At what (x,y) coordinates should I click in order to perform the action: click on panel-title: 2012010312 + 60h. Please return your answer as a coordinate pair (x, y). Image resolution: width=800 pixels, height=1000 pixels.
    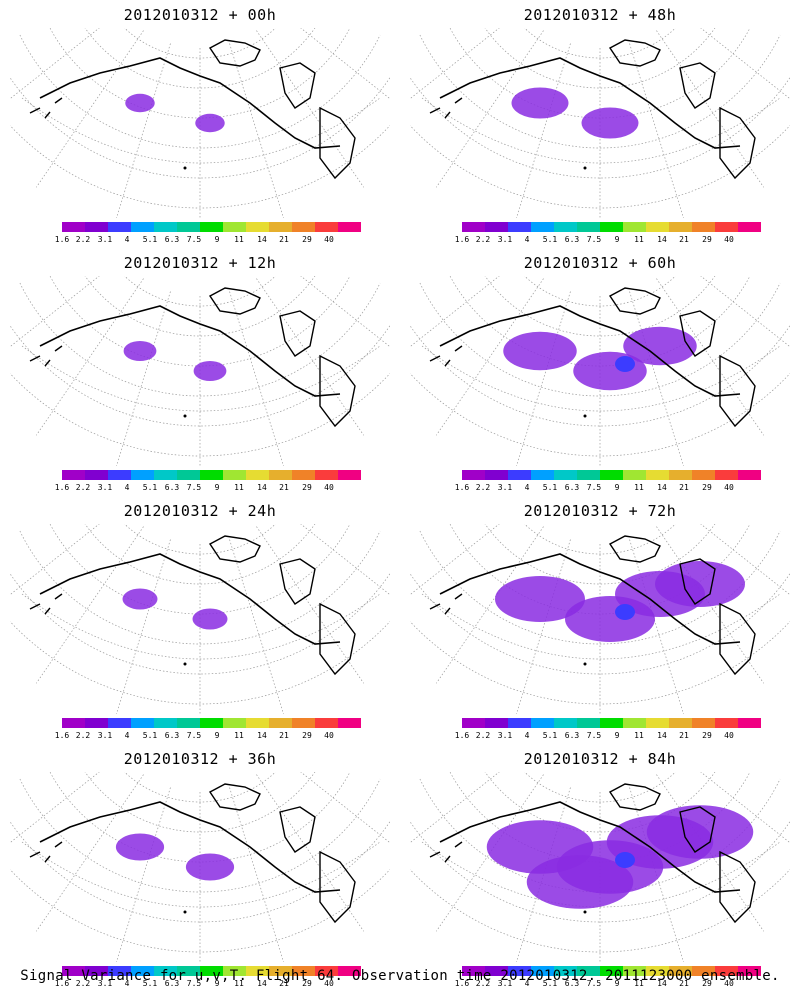
    Looking at the image, I should click on (600, 263).